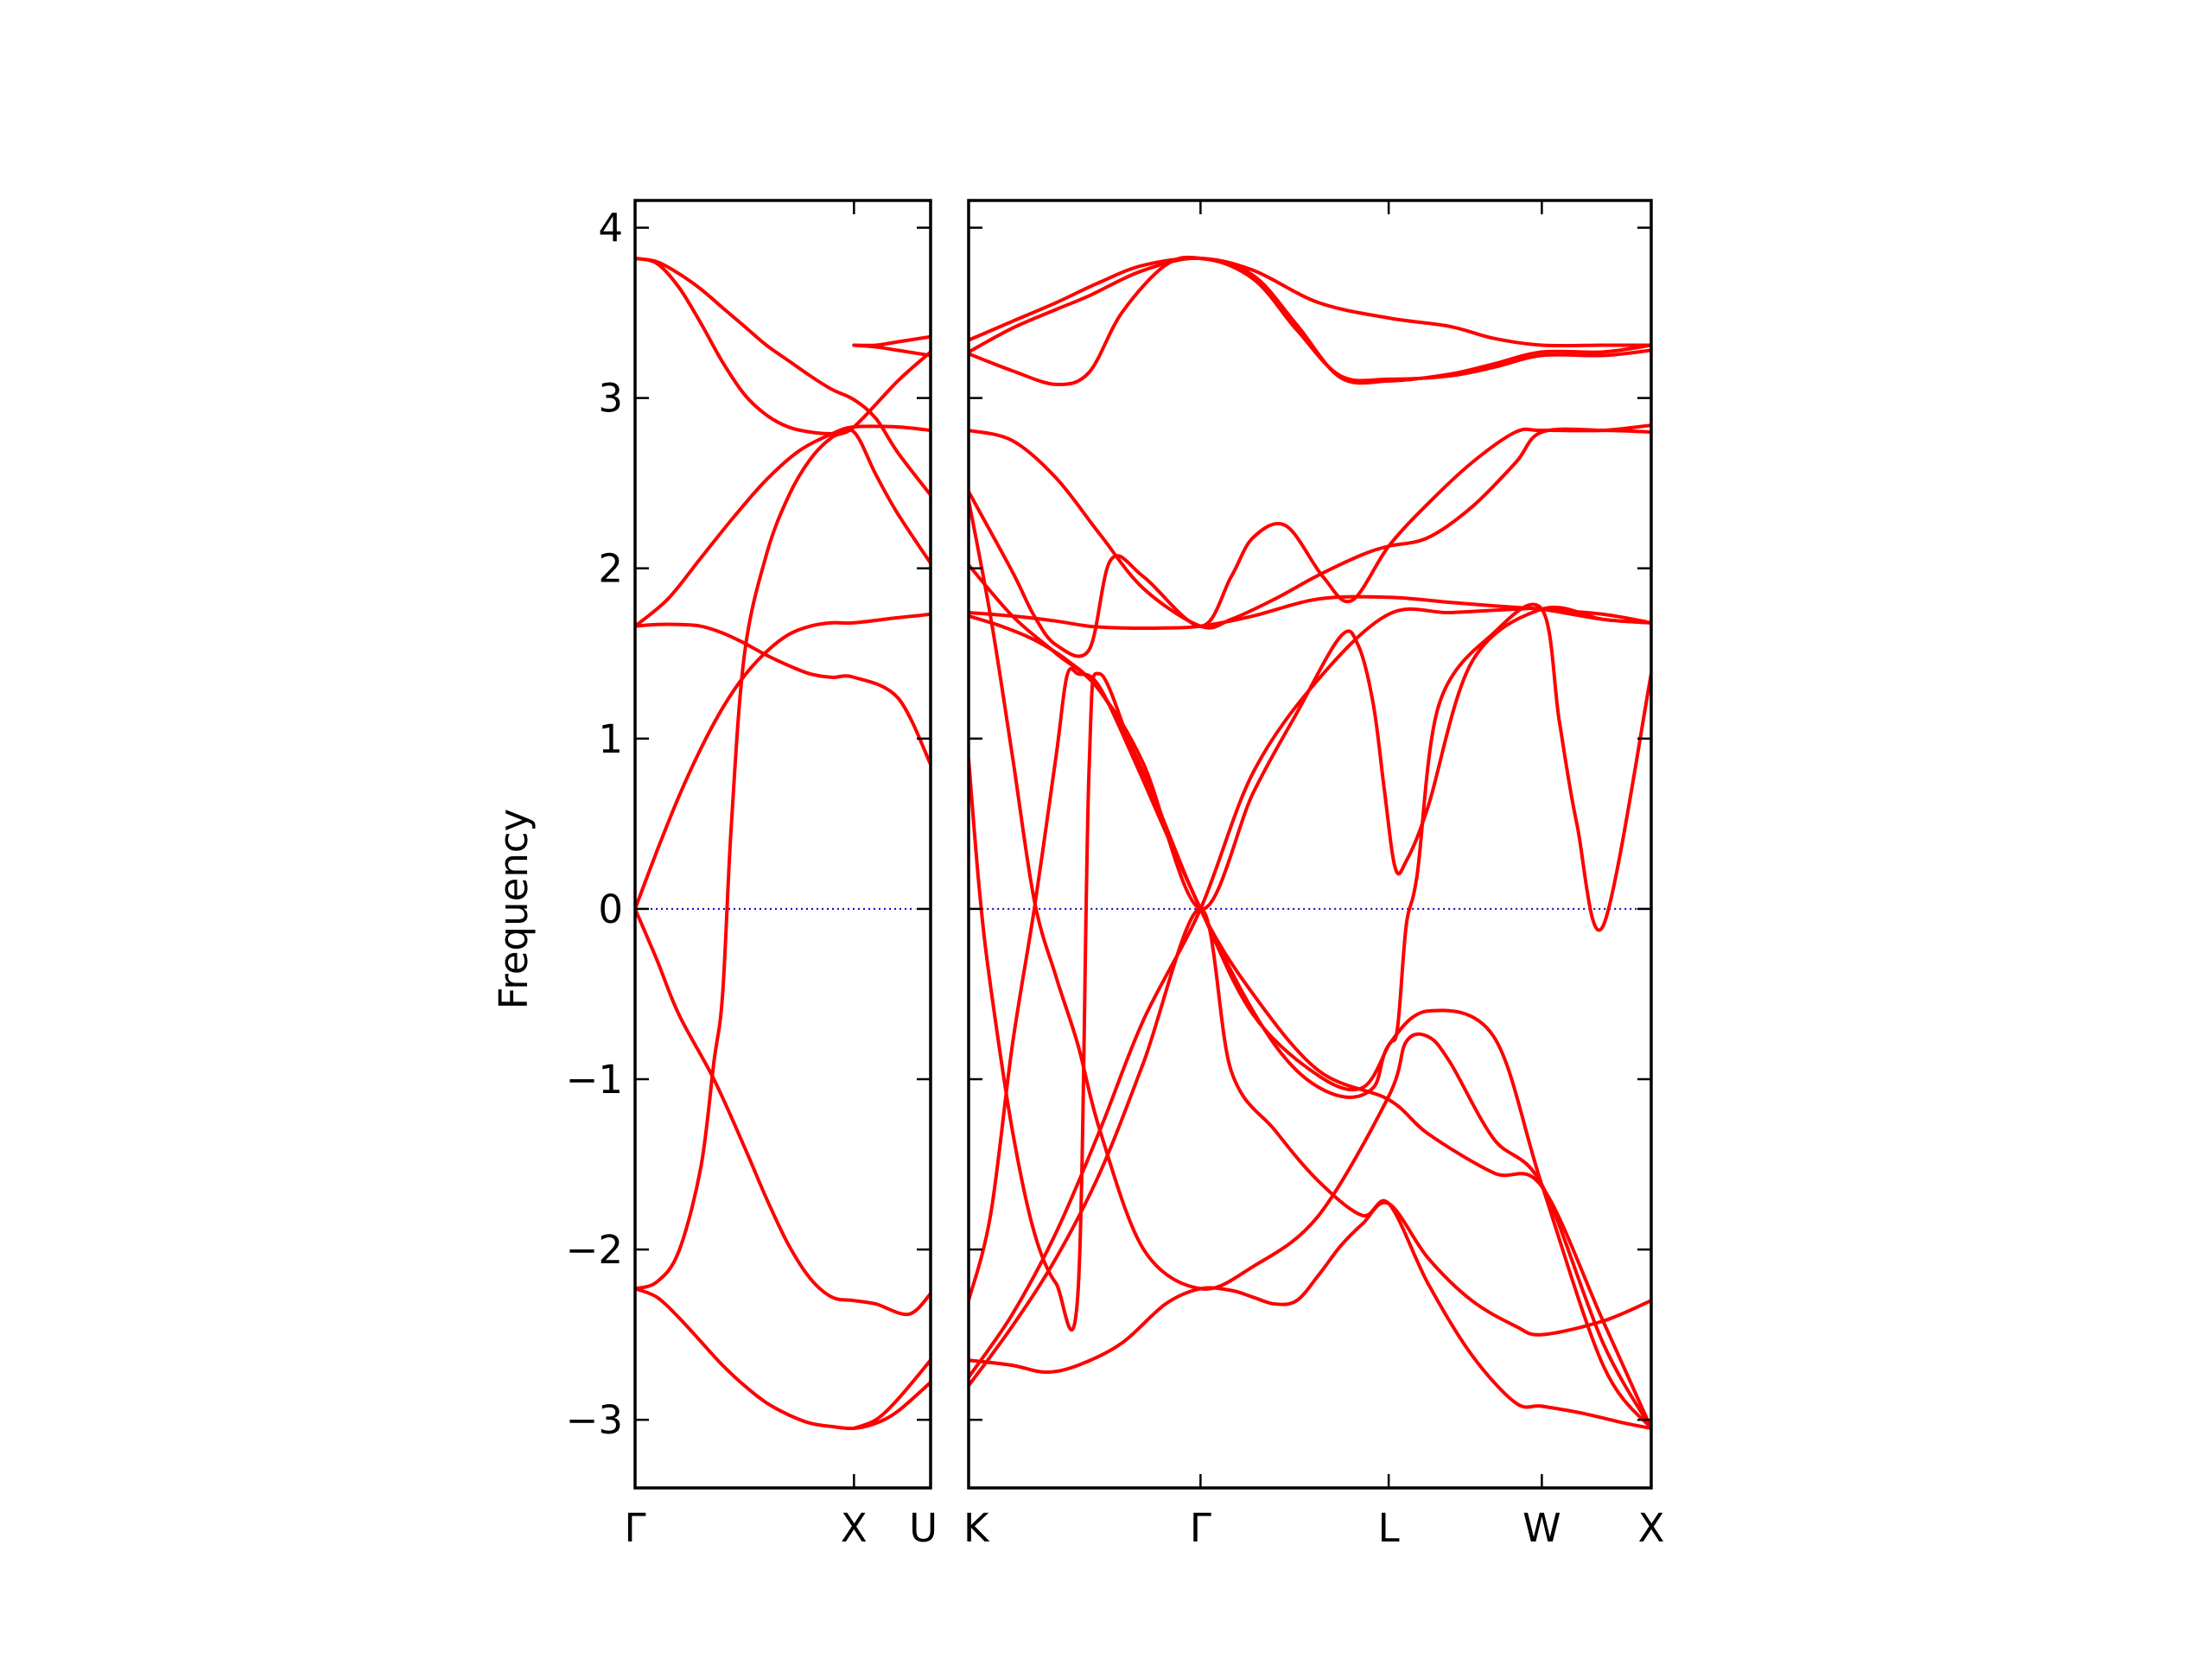  I want to click on x-tick-label: W, so click(1541, 1528).